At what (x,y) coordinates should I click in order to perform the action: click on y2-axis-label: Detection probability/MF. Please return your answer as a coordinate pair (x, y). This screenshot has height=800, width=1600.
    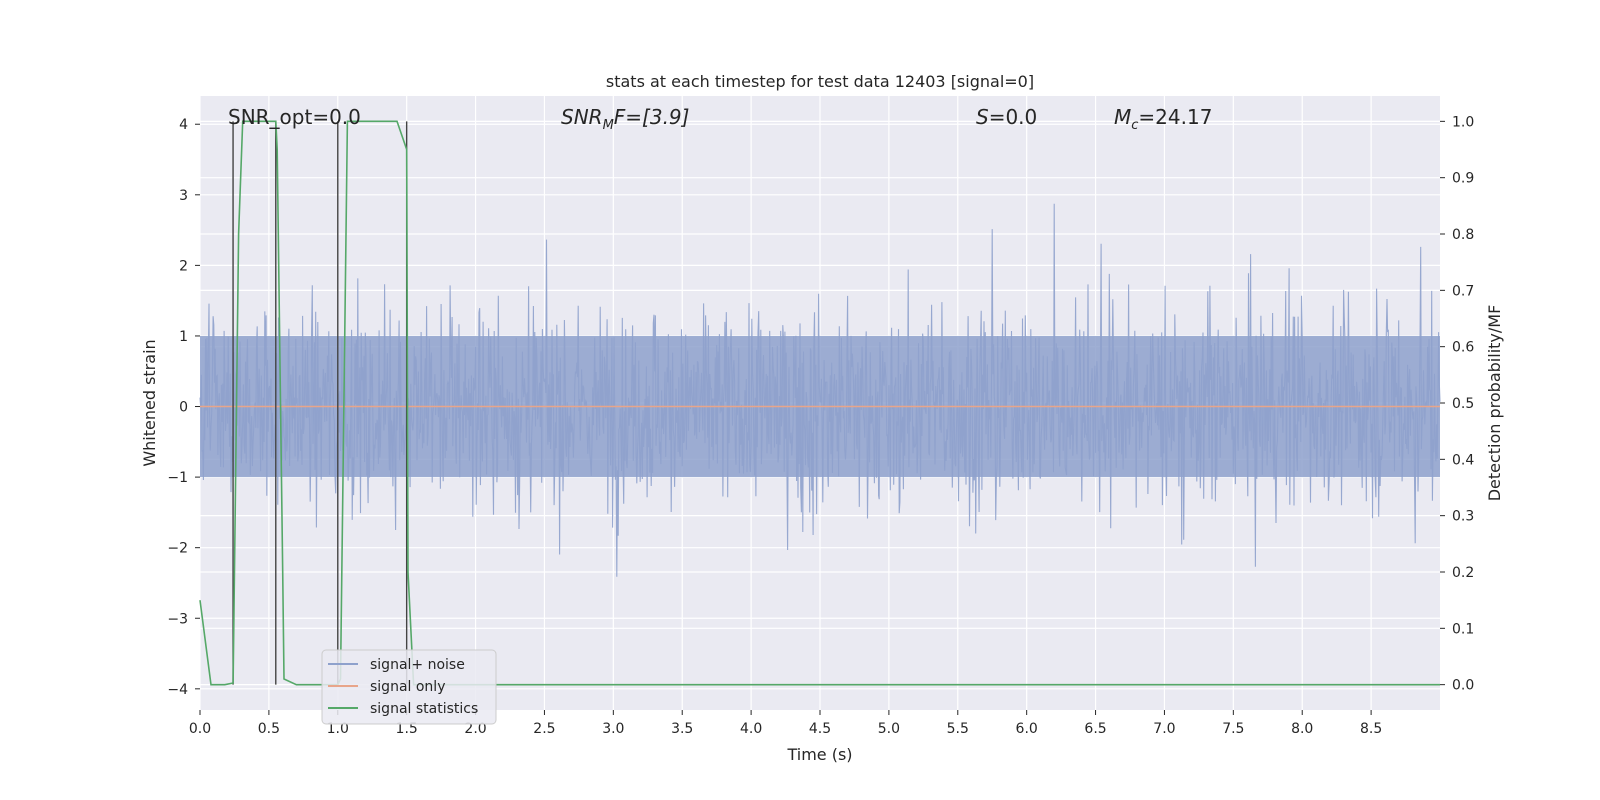
    Looking at the image, I should click on (1494, 403).